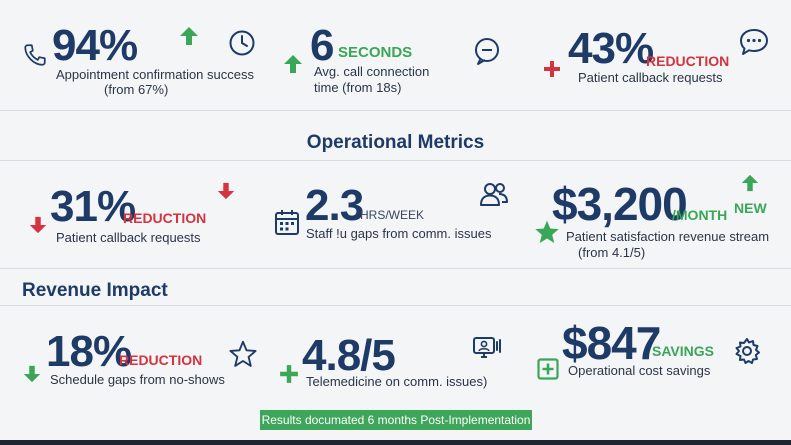 This screenshot has width=791, height=445. What do you see at coordinates (547, 232) in the screenshot?
I see `star-filled-icon` at bounding box center [547, 232].